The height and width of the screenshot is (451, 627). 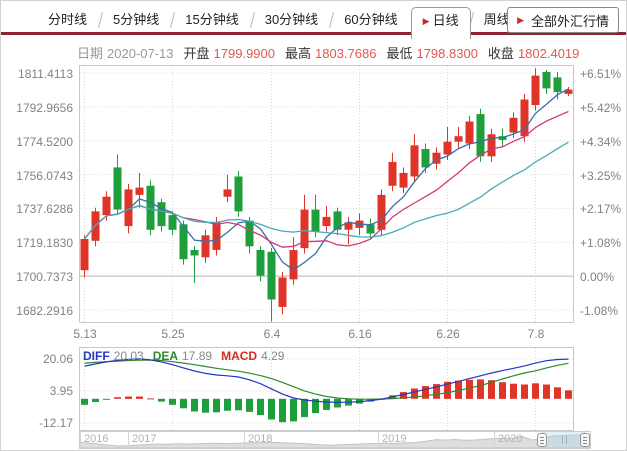 What do you see at coordinates (597, 277) in the screenshot?
I see `y-axis-percent-label: 0.00%` at bounding box center [597, 277].